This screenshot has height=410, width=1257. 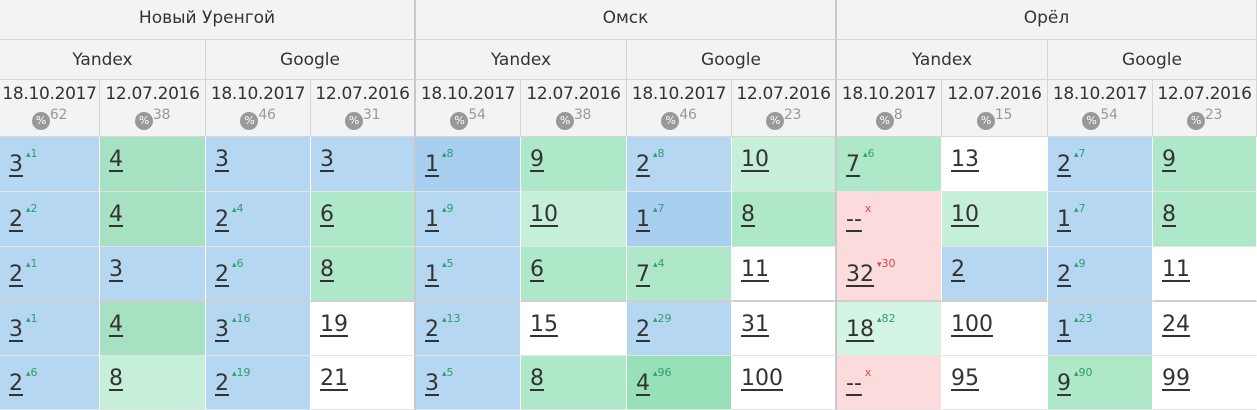 I want to click on rank-value: 99, so click(x=1176, y=378).